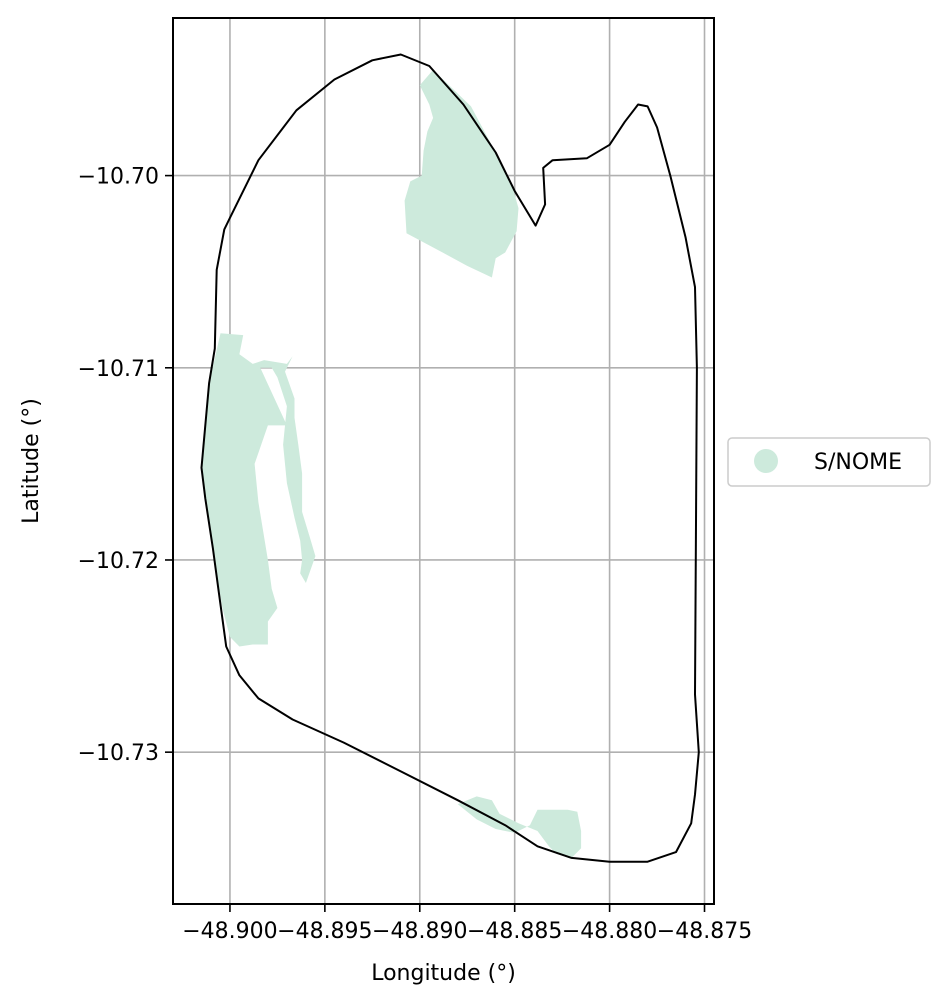 Image resolution: width=950 pixels, height=1006 pixels. What do you see at coordinates (704, 931) in the screenshot?
I see `x-tick-label: −48.875` at bounding box center [704, 931].